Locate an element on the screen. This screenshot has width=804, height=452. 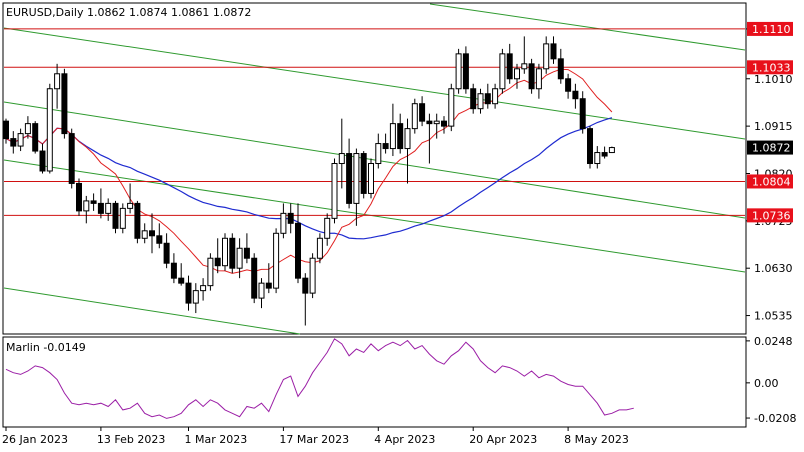
chart-title: EURUSD,Daily 1.0862 1.0874 1.0861 1.0872 is located at coordinates (128, 12).